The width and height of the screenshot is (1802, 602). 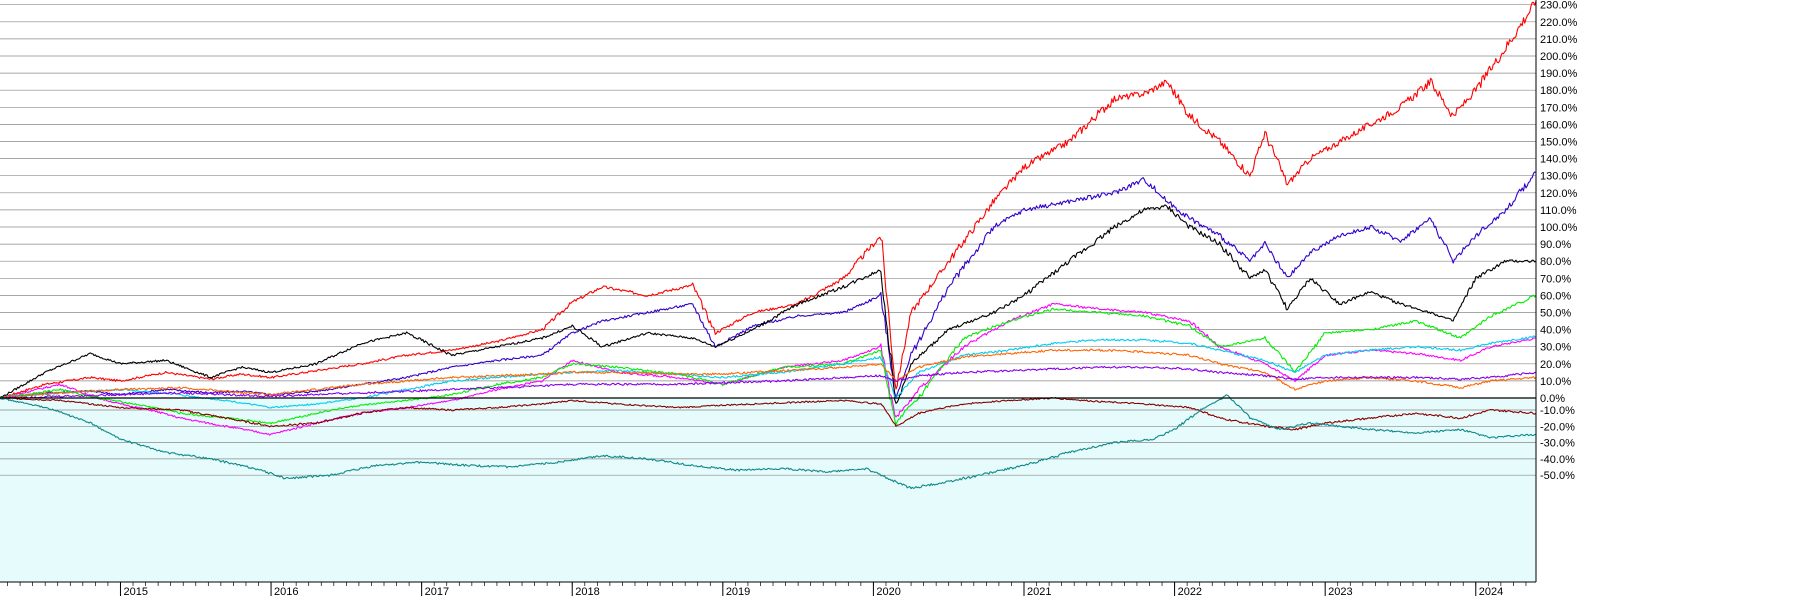 What do you see at coordinates (1557, 411) in the screenshot?
I see `y-tick-label: -10.0%` at bounding box center [1557, 411].